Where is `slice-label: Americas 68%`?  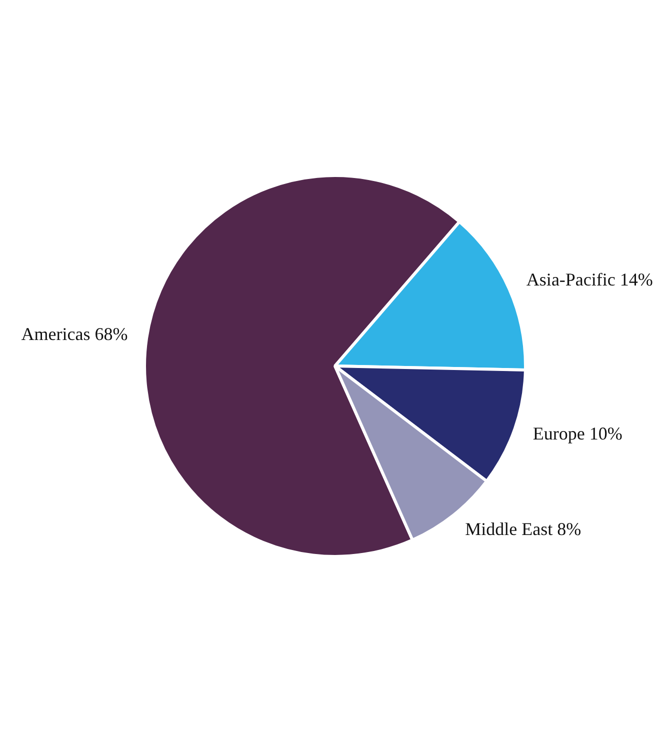 slice-label: Americas 68% is located at coordinates (74, 334).